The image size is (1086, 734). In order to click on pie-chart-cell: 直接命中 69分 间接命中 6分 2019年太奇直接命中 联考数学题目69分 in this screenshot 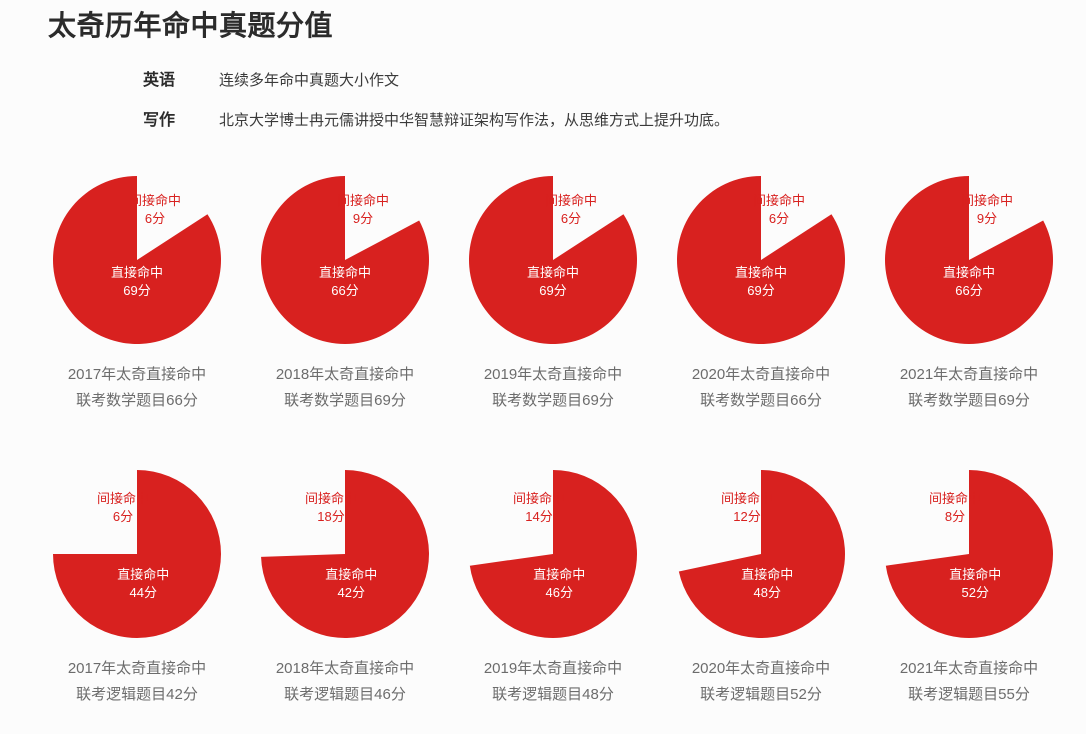, I will do `click(553, 292)`.